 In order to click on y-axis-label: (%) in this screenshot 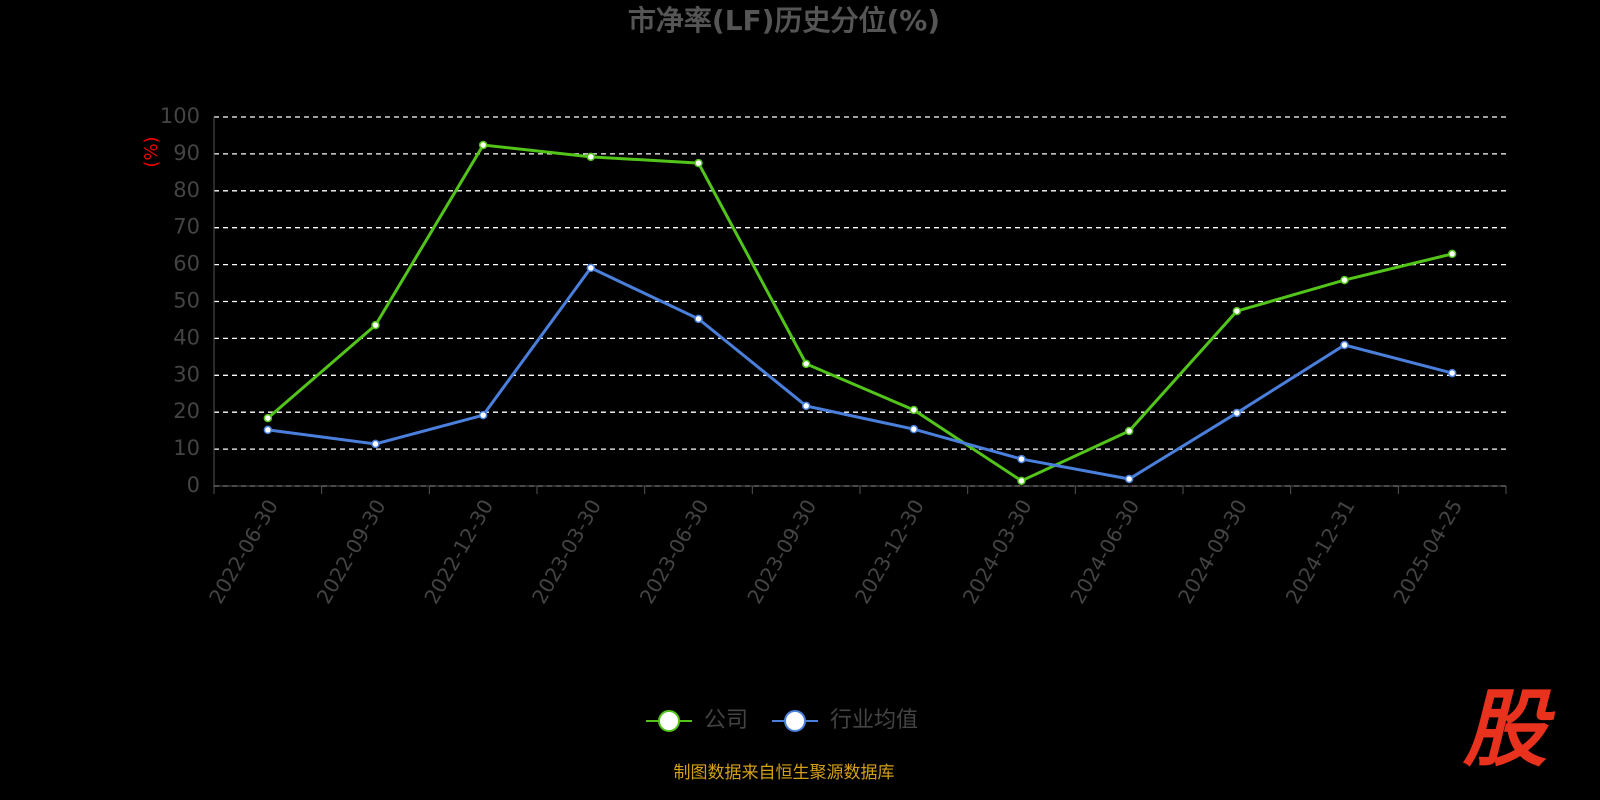, I will do `click(151, 151)`.